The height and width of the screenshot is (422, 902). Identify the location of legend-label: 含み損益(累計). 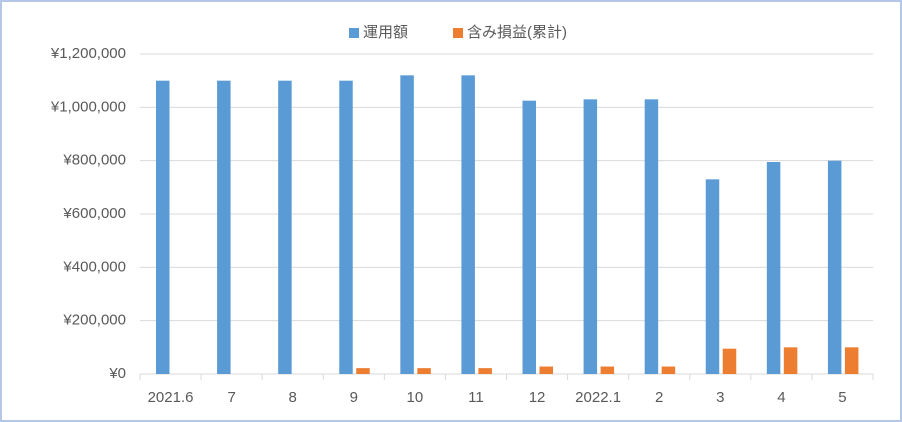
(517, 32).